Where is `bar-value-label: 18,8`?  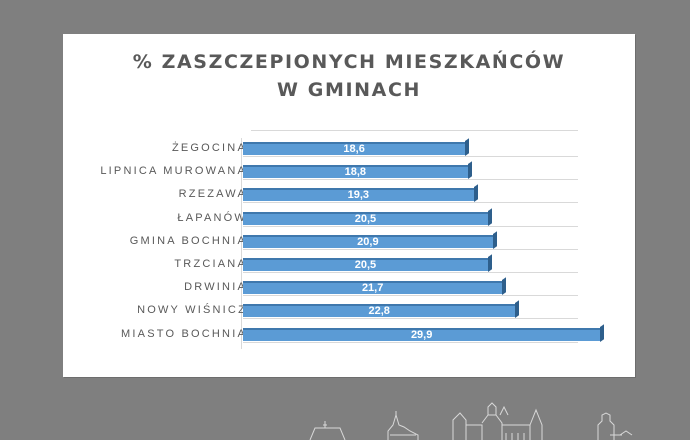
bar-value-label: 18,8 is located at coordinates (355, 172).